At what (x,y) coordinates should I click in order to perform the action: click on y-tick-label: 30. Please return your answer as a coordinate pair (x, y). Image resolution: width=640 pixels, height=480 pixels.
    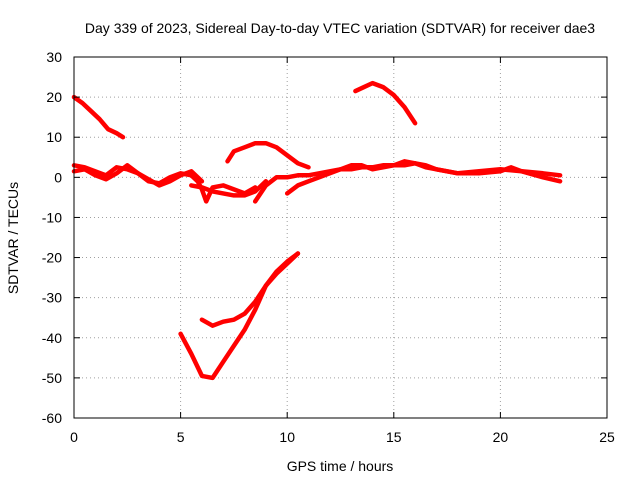
    Looking at the image, I should click on (54, 57).